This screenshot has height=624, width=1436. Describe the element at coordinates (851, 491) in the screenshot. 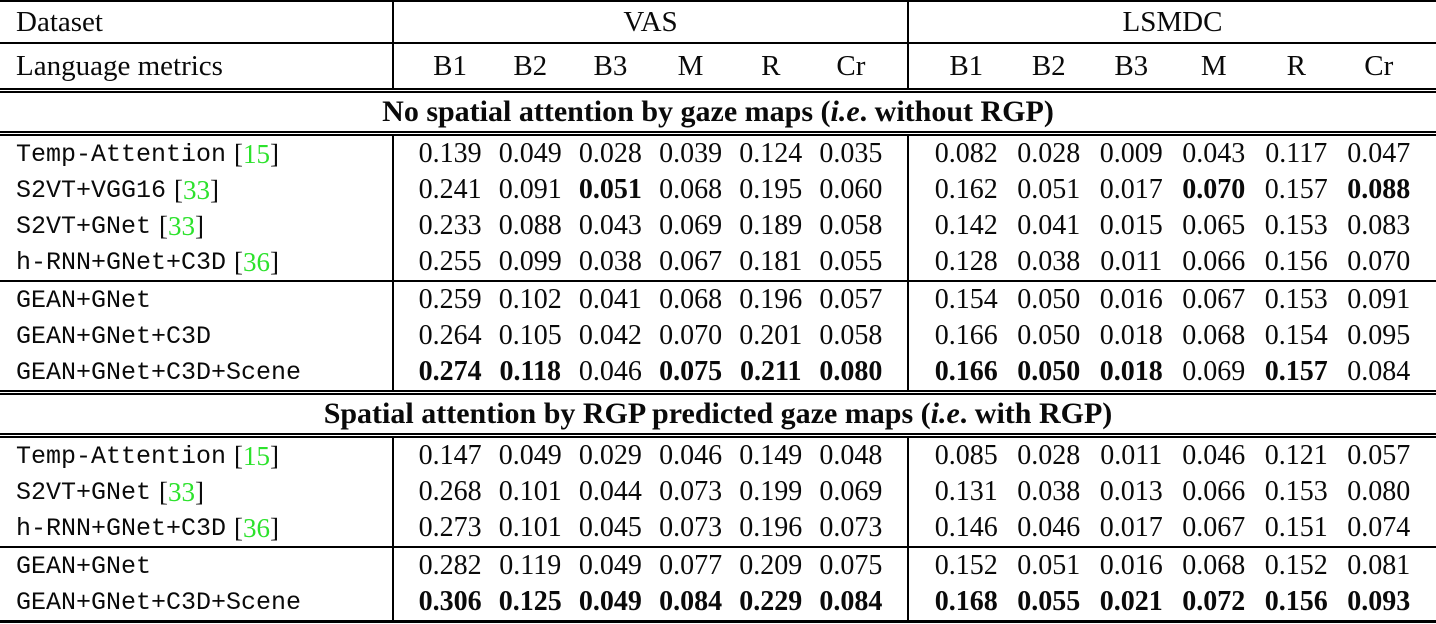

I see `vas-cr-value: 0.069` at that location.